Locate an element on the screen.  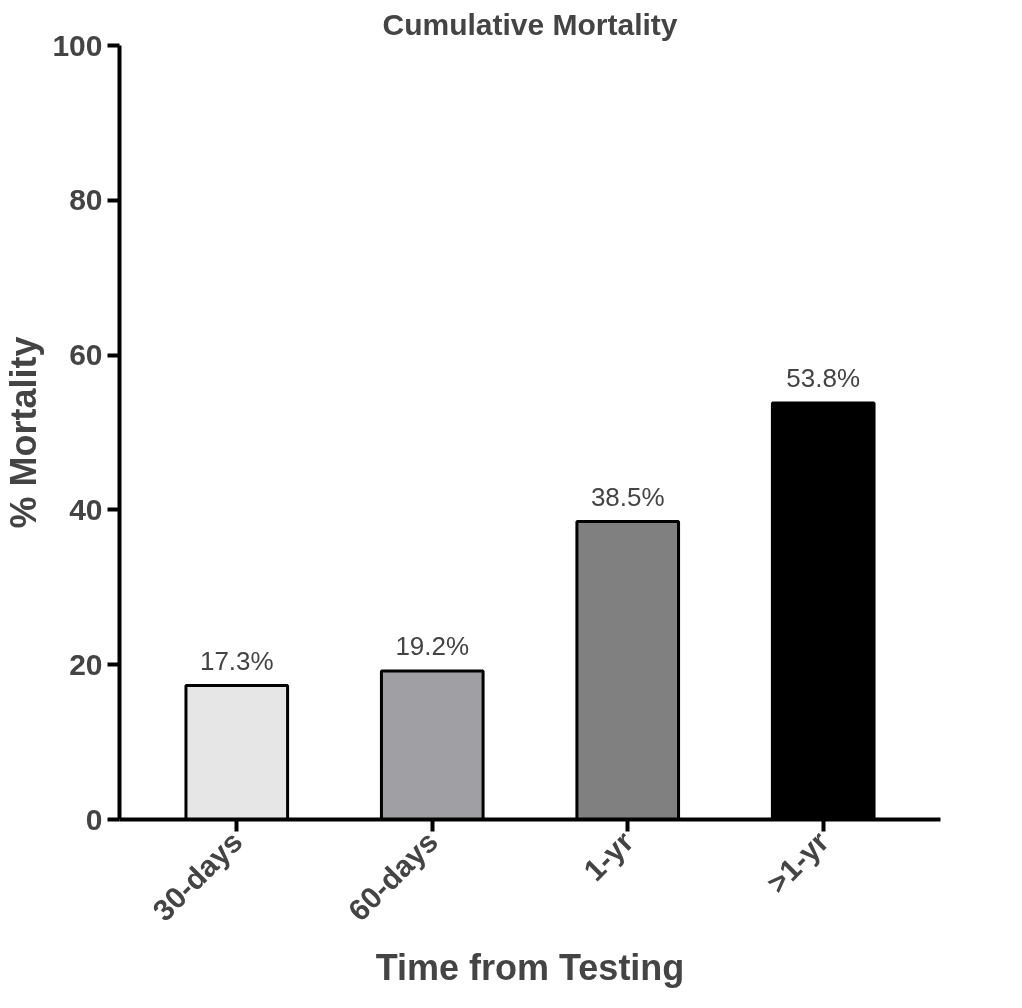
data-label: 38.5% is located at coordinates (627, 496).